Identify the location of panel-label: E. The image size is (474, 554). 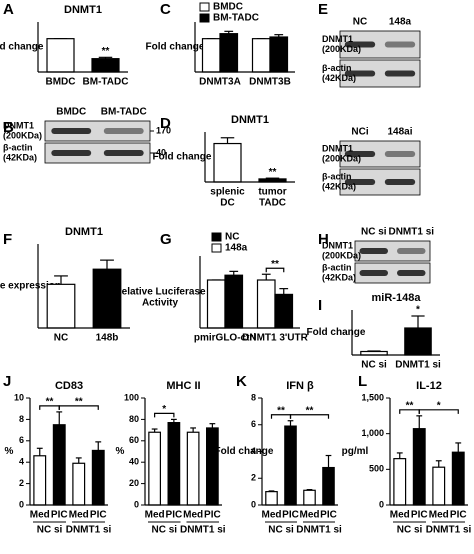
(323, 9).